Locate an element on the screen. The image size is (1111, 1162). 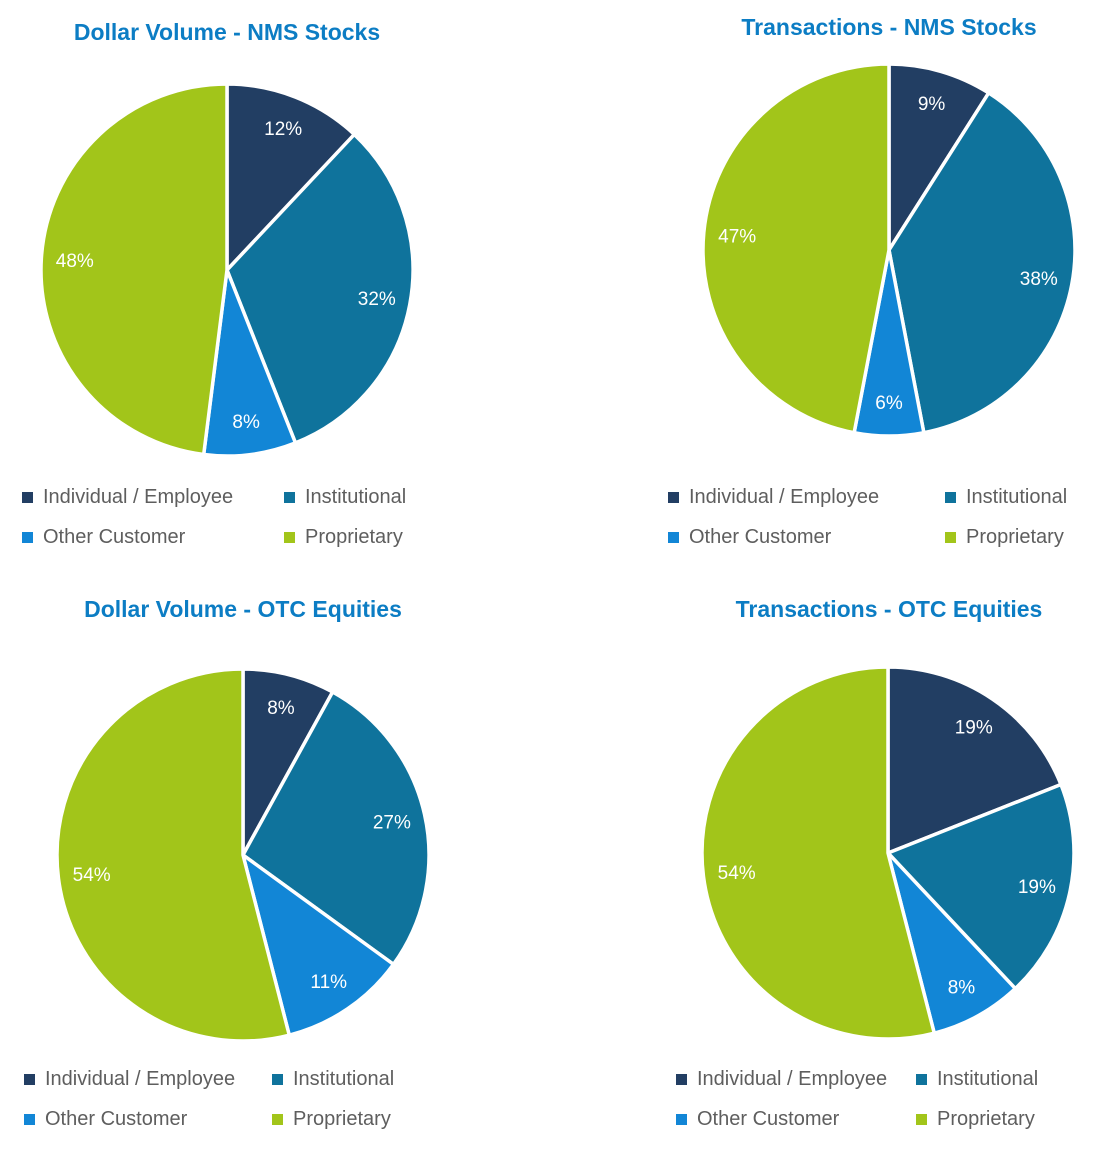
pie-chart: 9% 38% 6% 47% is located at coordinates (889, 250).